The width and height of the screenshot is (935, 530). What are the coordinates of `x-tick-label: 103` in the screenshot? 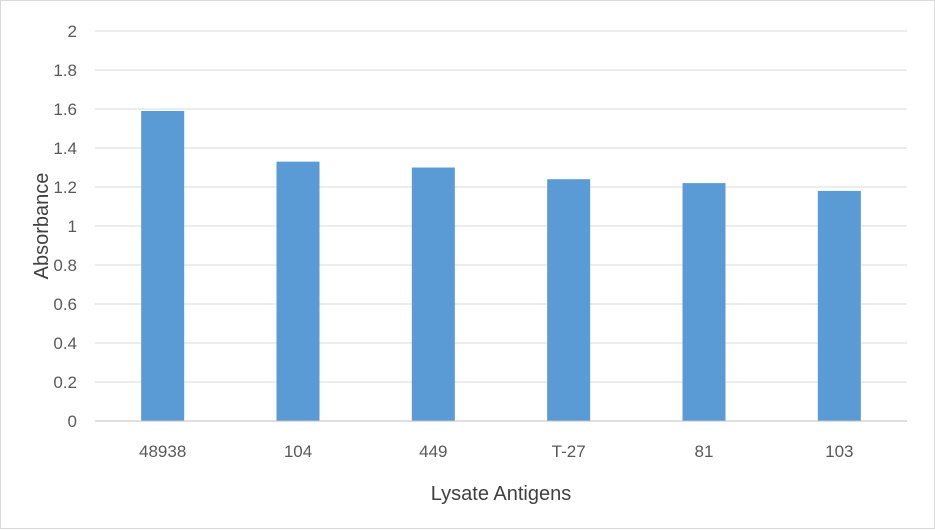 It's located at (839, 451).